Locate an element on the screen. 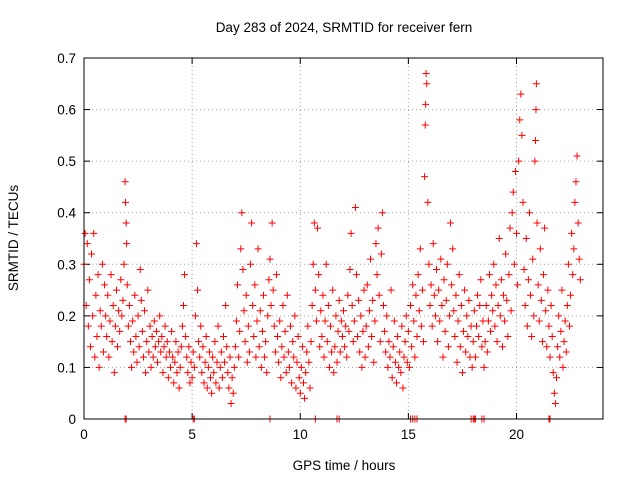 The image size is (640, 485). y-tick-label: 0.5 is located at coordinates (66, 161).